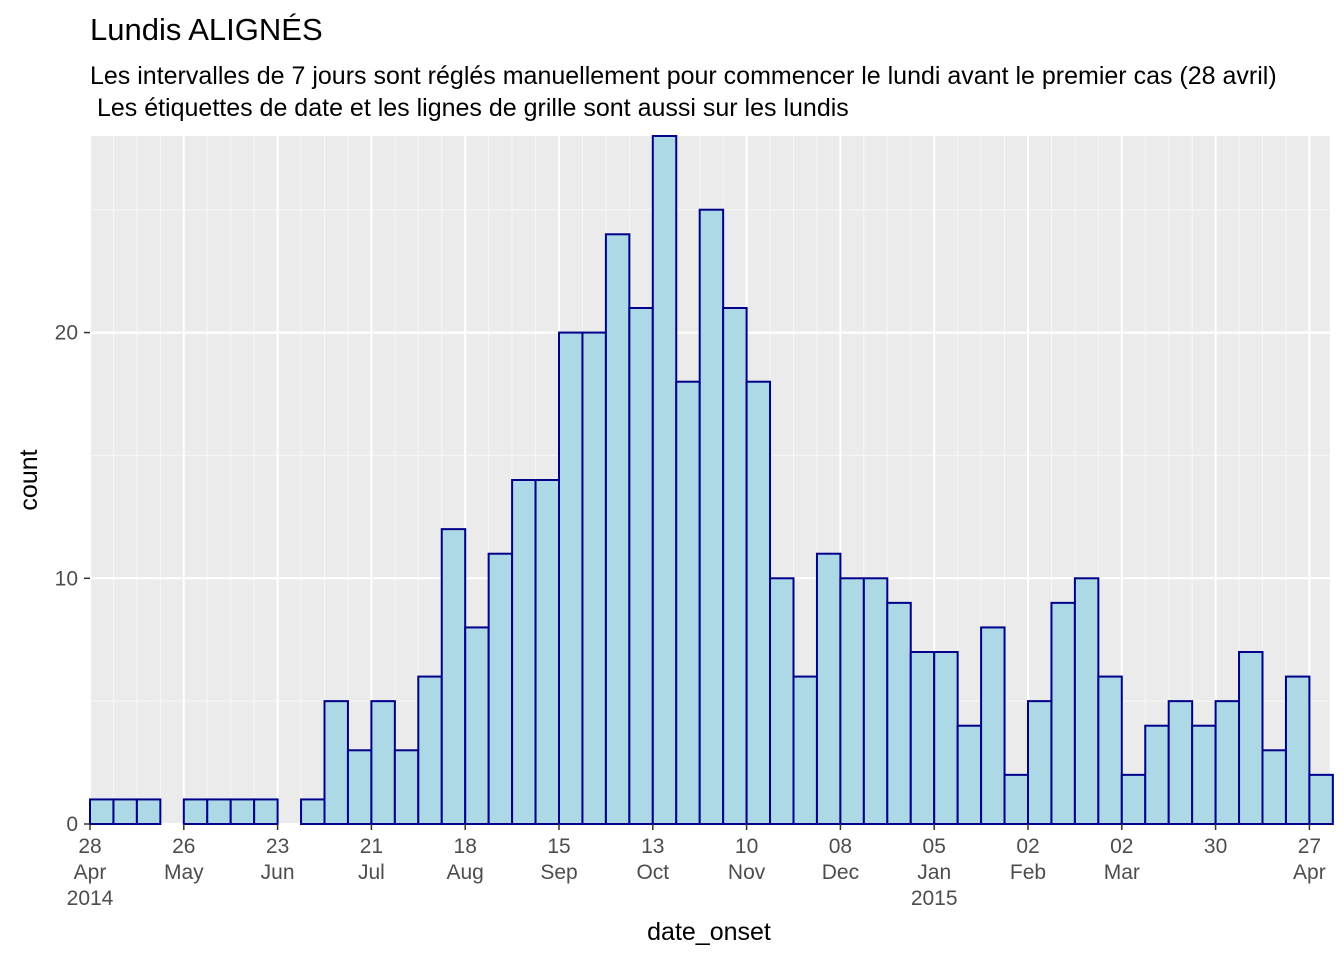 The image size is (1344, 960). Describe the element at coordinates (371, 846) in the screenshot. I see `x-tick-label: 21` at that location.